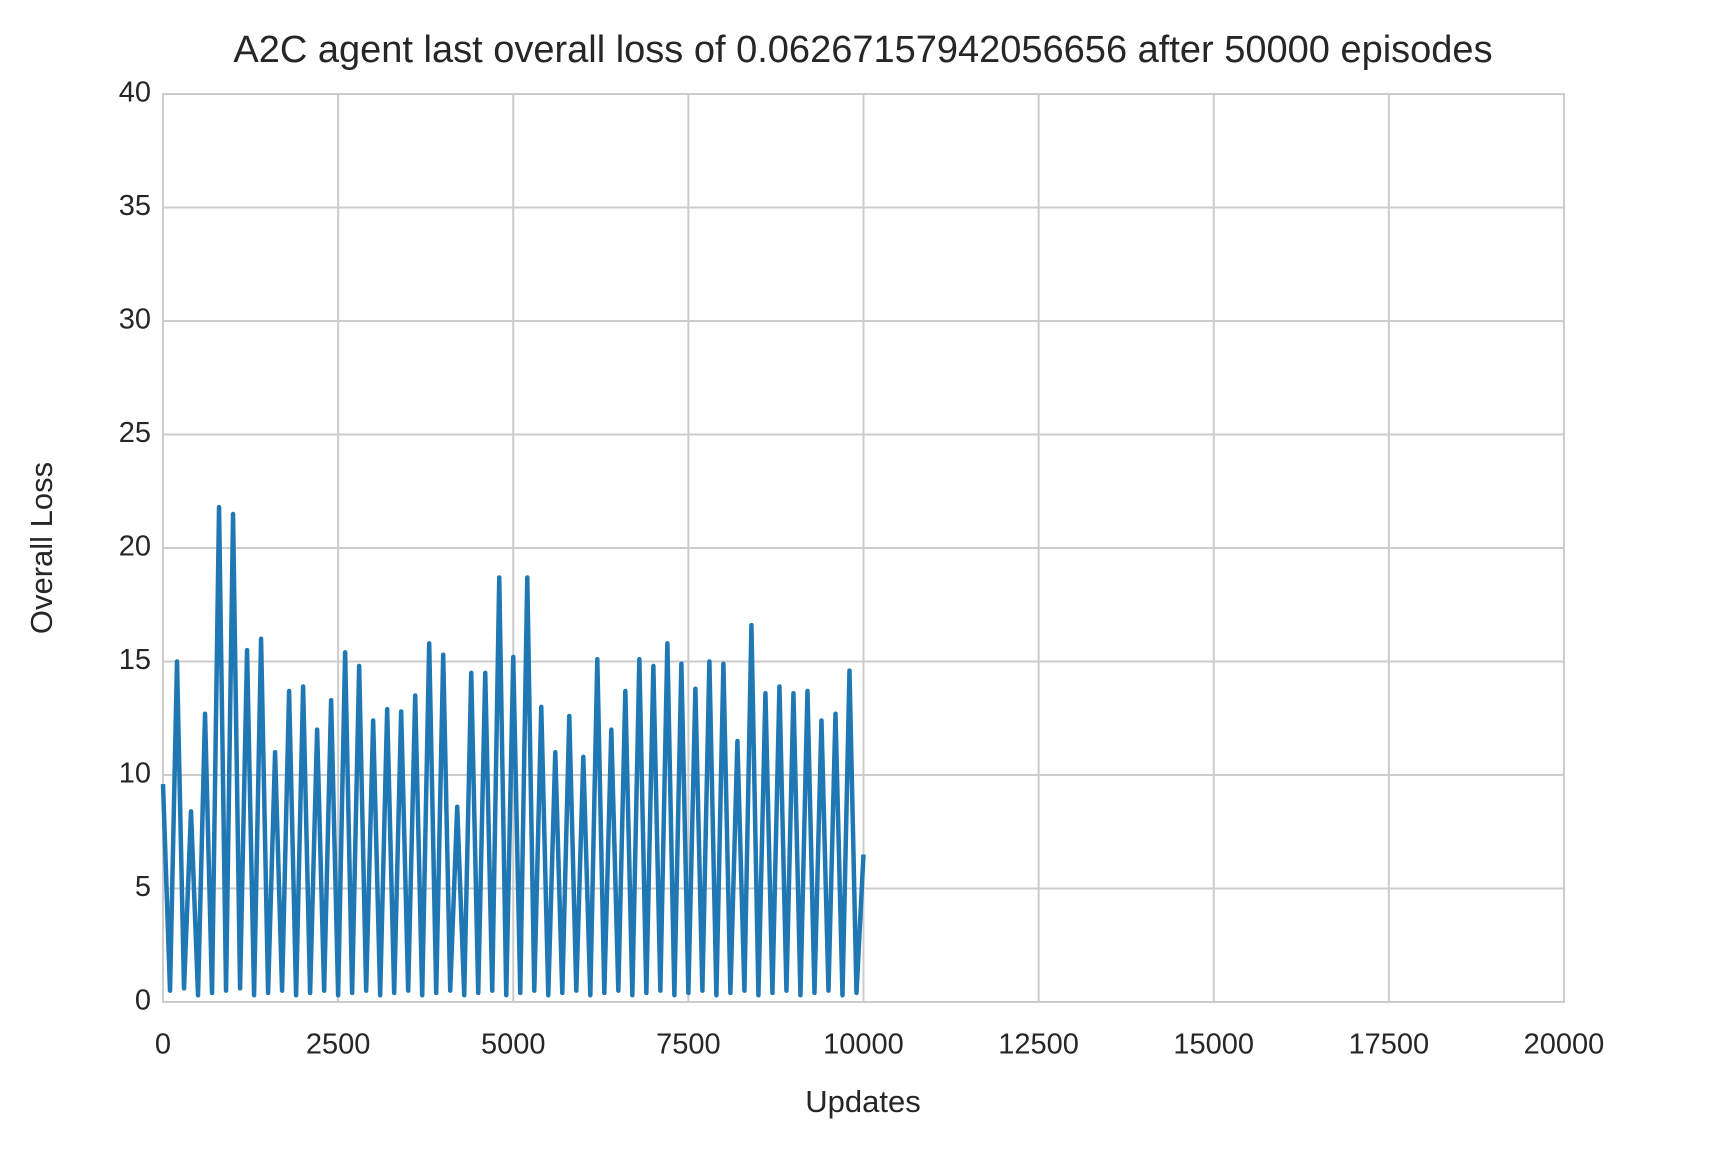  I want to click on y-tick-label: 25, so click(135, 433).